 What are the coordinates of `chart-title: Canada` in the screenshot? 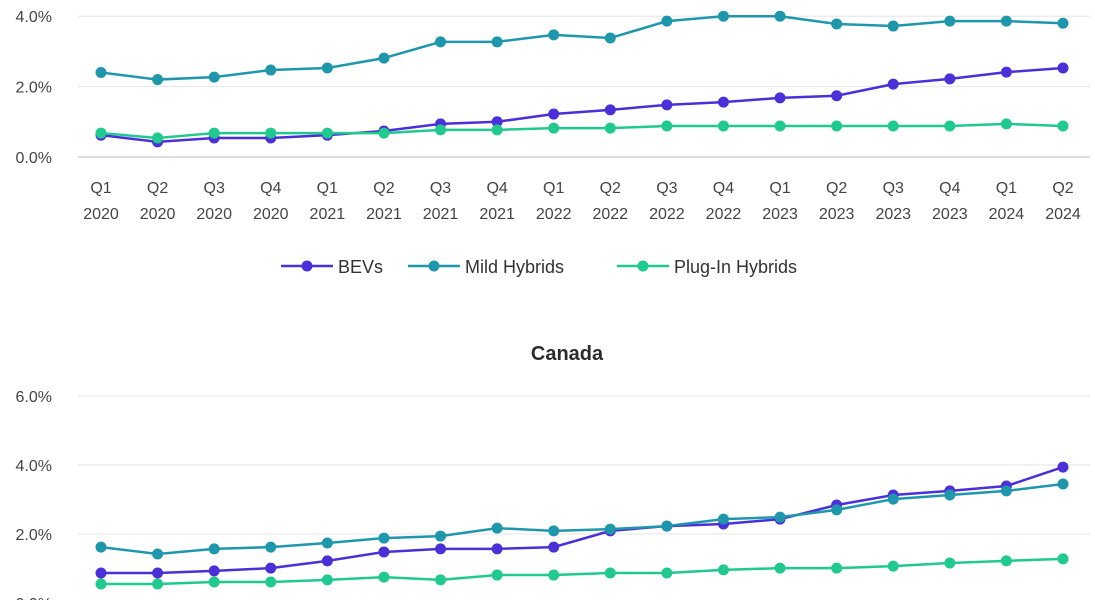 It's located at (567, 354).